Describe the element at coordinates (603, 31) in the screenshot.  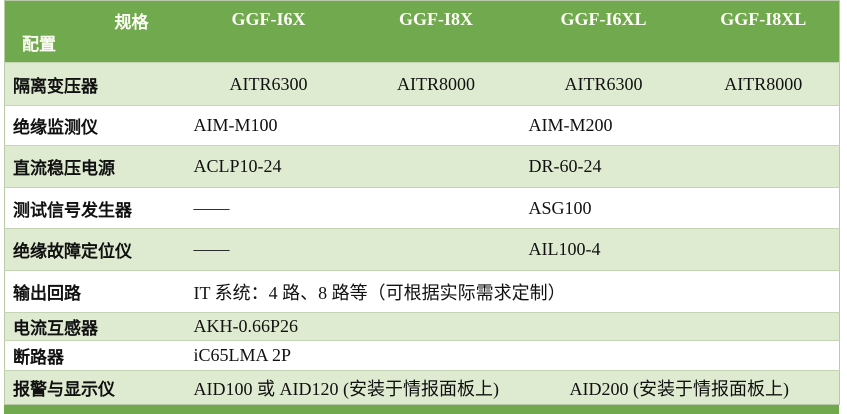
I see `column-header-ggf-i6xl: GGF-I6XL` at that location.